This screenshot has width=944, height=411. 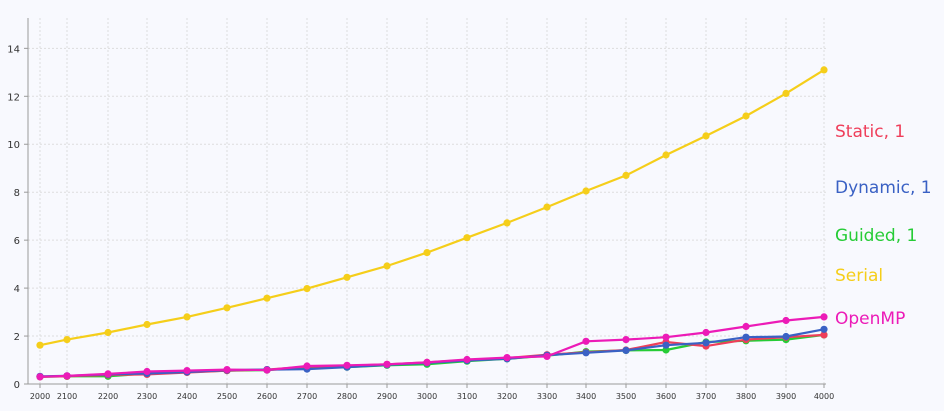 What do you see at coordinates (870, 132) in the screenshot?
I see `legend-item-static-1: Static, 1` at bounding box center [870, 132].